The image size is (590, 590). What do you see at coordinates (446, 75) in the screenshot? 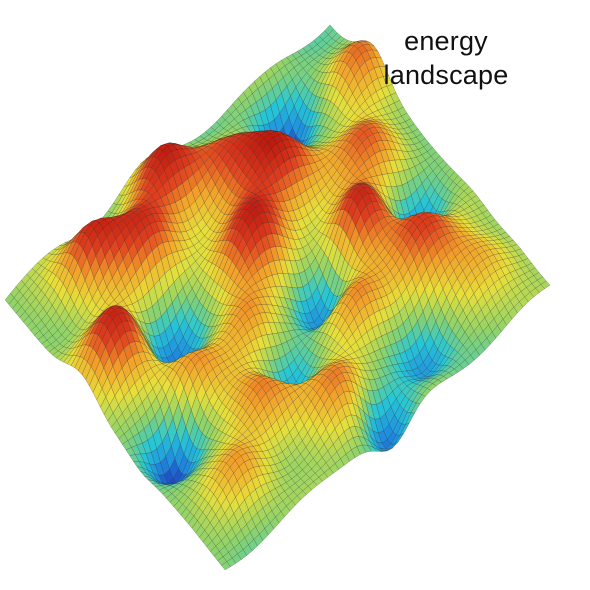
I see `caption-line-2: landscape` at bounding box center [446, 75].